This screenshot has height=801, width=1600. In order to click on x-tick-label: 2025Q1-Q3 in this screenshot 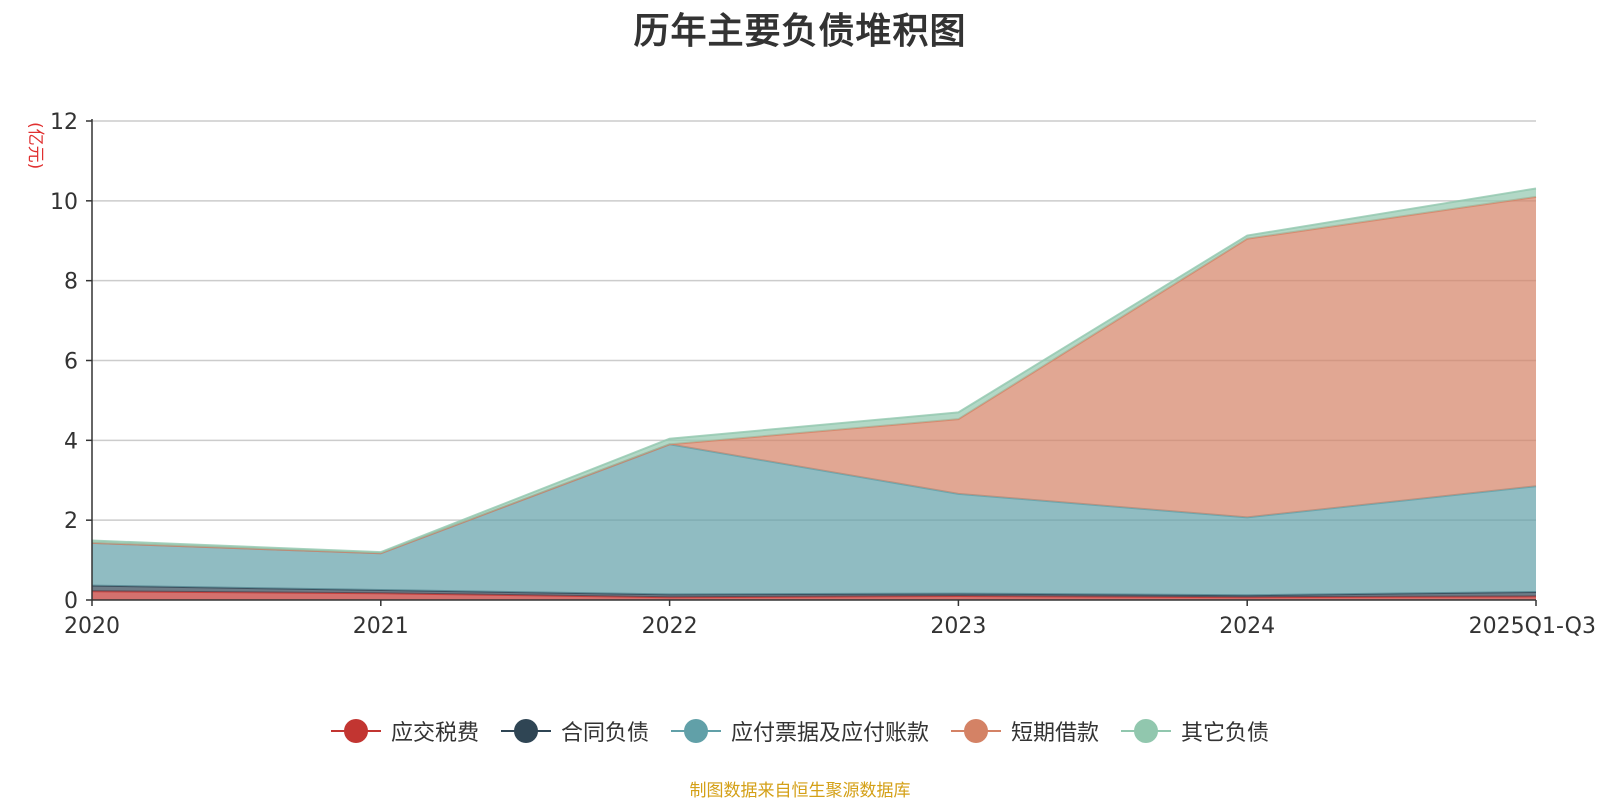, I will do `click(1532, 626)`.